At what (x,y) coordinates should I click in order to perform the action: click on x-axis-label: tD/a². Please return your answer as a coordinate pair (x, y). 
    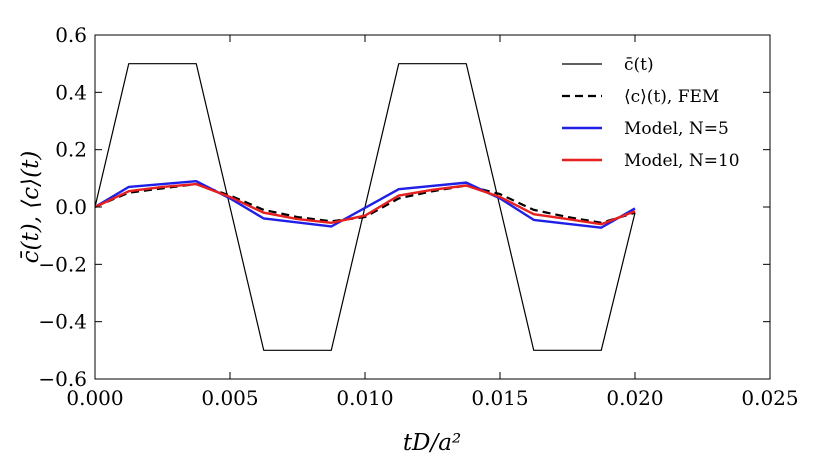
    Looking at the image, I should click on (432, 443).